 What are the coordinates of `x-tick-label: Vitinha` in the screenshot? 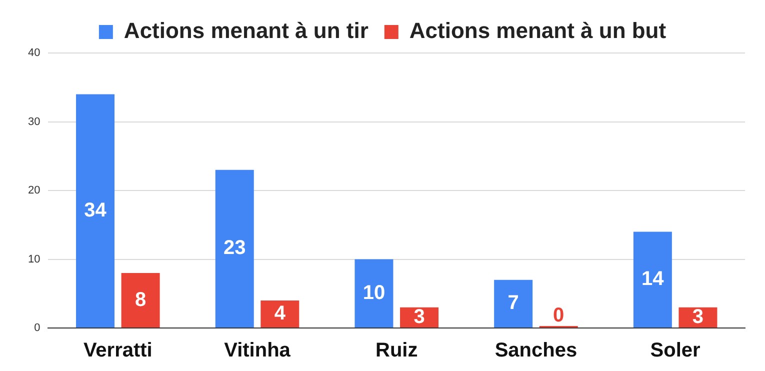 It's located at (258, 351).